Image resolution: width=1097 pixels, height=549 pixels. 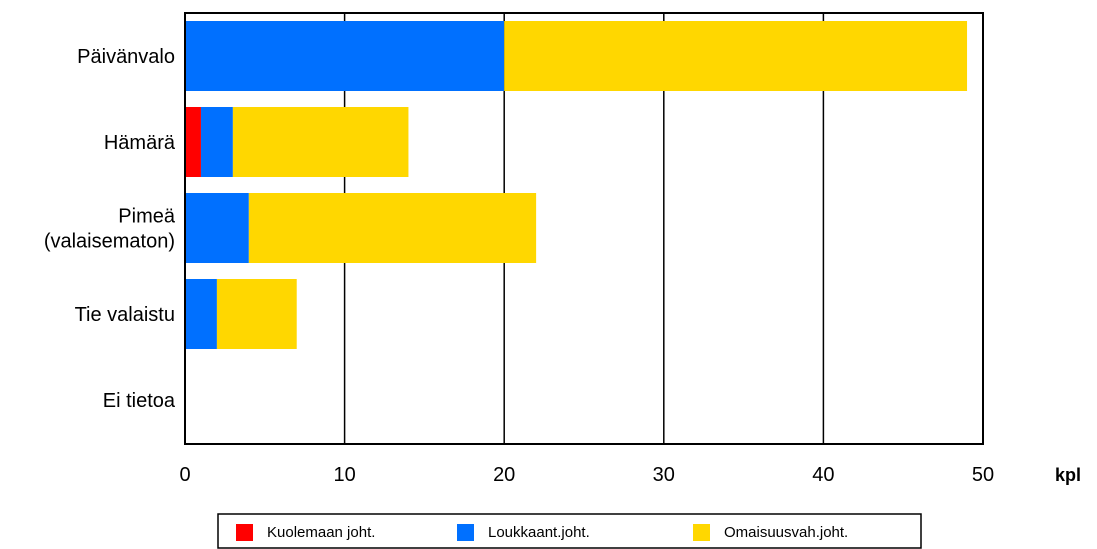 I want to click on x-tick-label-0: 0, so click(x=184, y=475).